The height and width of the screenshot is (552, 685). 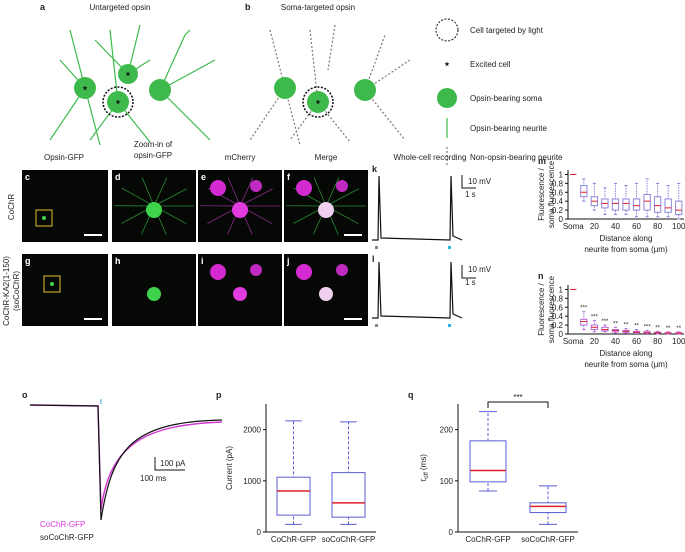 I want to click on y-axis-label-part: (ms), so click(x=423, y=462).